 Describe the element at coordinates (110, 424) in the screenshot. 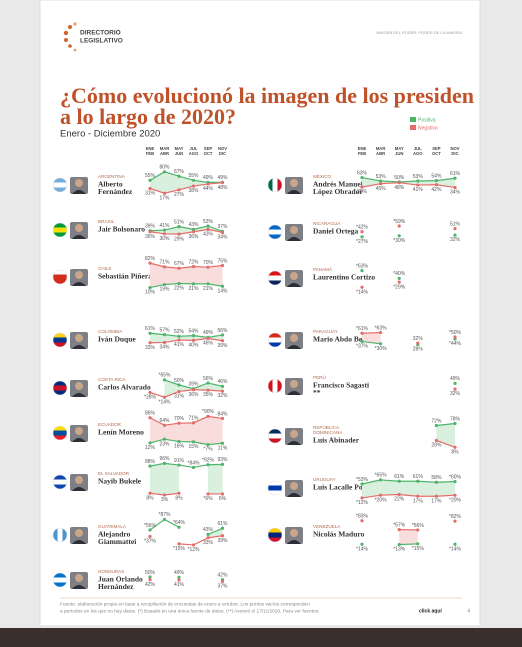

I see `country-name: ECUADOR` at that location.